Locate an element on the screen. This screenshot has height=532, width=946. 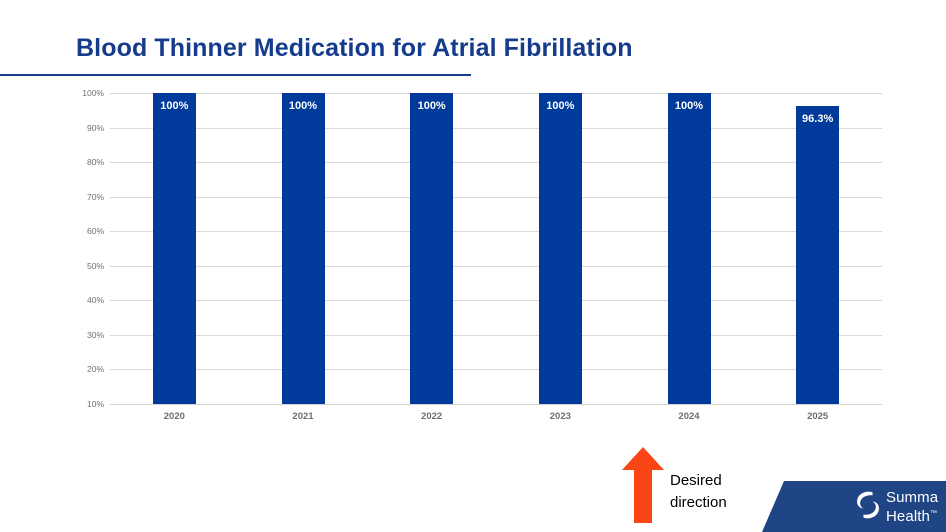
desired-direction-line1: Desired is located at coordinates (696, 480).